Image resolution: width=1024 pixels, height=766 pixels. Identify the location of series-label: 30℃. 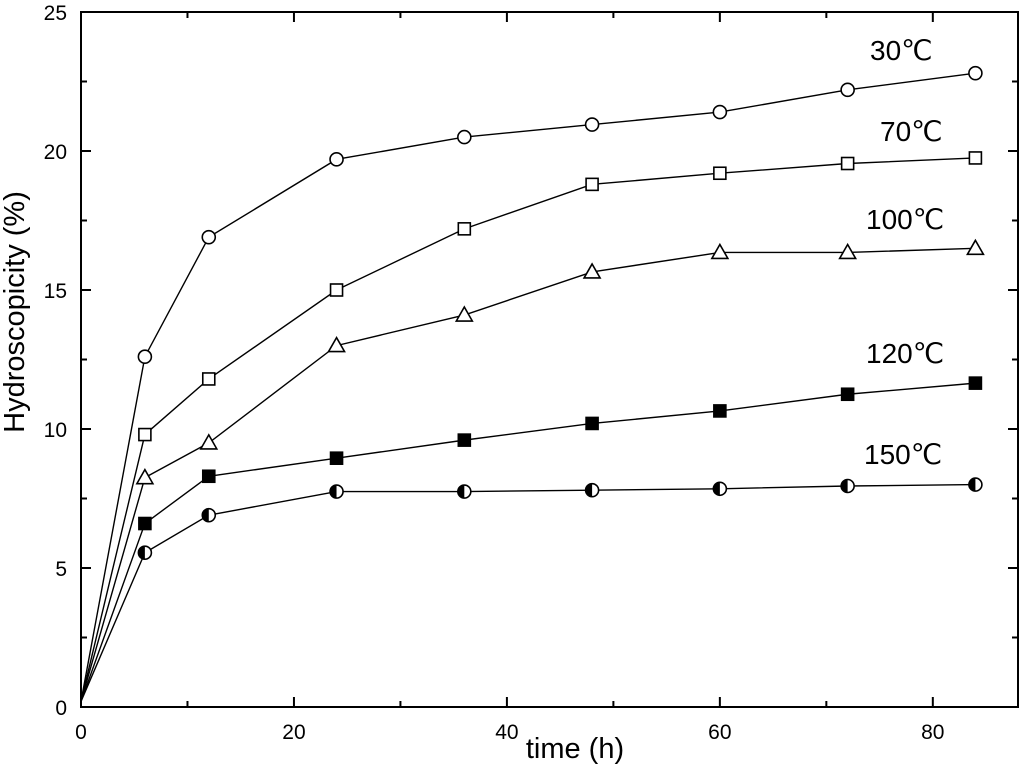
(901, 50).